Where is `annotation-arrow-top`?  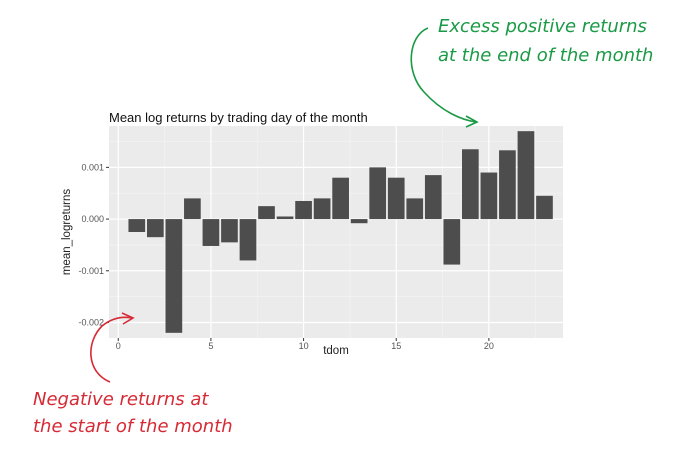 annotation-arrow-top is located at coordinates (443, 75).